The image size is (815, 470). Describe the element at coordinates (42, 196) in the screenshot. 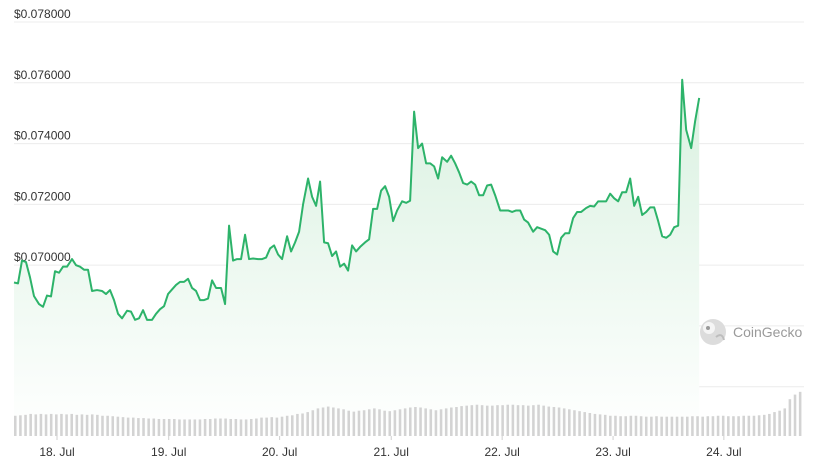

I see `y-tick-label: $0.072000` at that location.